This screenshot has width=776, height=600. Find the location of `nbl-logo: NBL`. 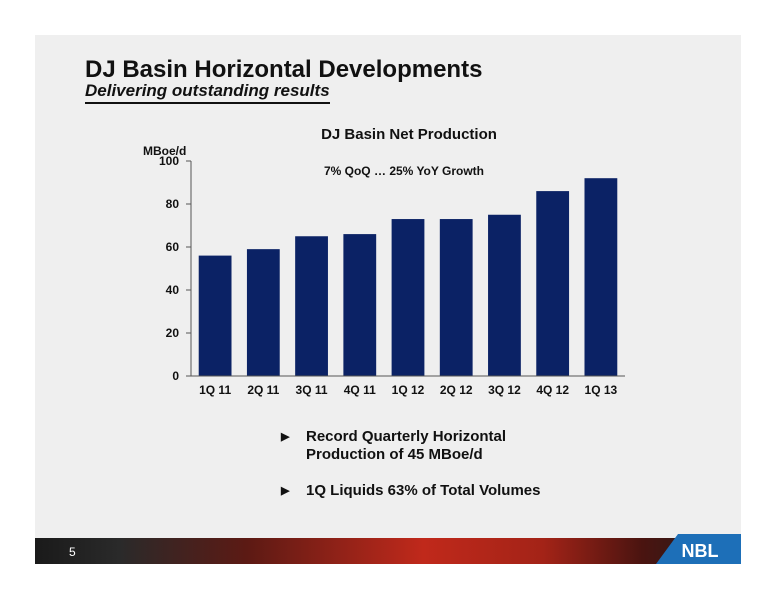

nbl-logo: NBL is located at coordinates (698, 549).